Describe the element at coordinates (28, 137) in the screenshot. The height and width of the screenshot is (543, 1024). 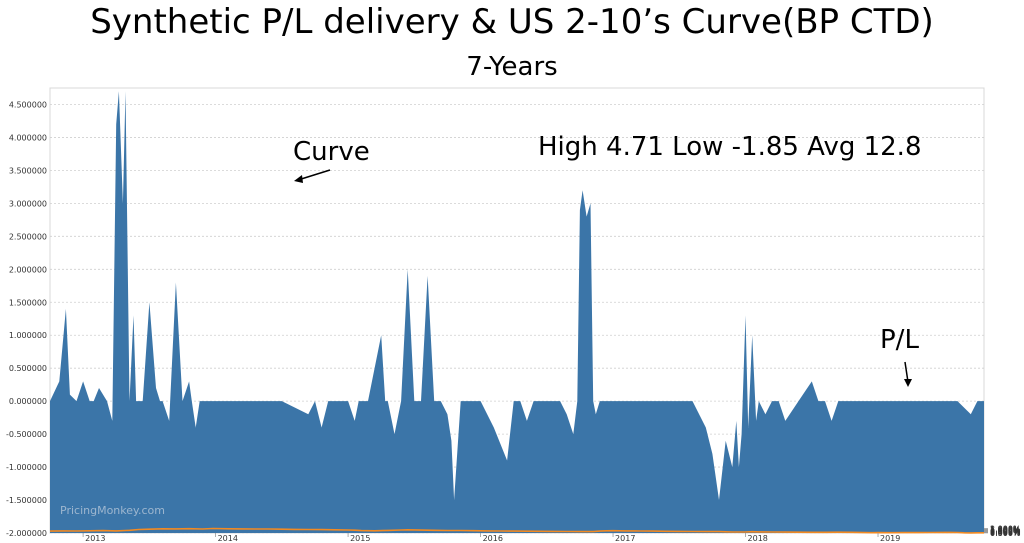
I see `y-left-tick-label: 4.000000` at that location.